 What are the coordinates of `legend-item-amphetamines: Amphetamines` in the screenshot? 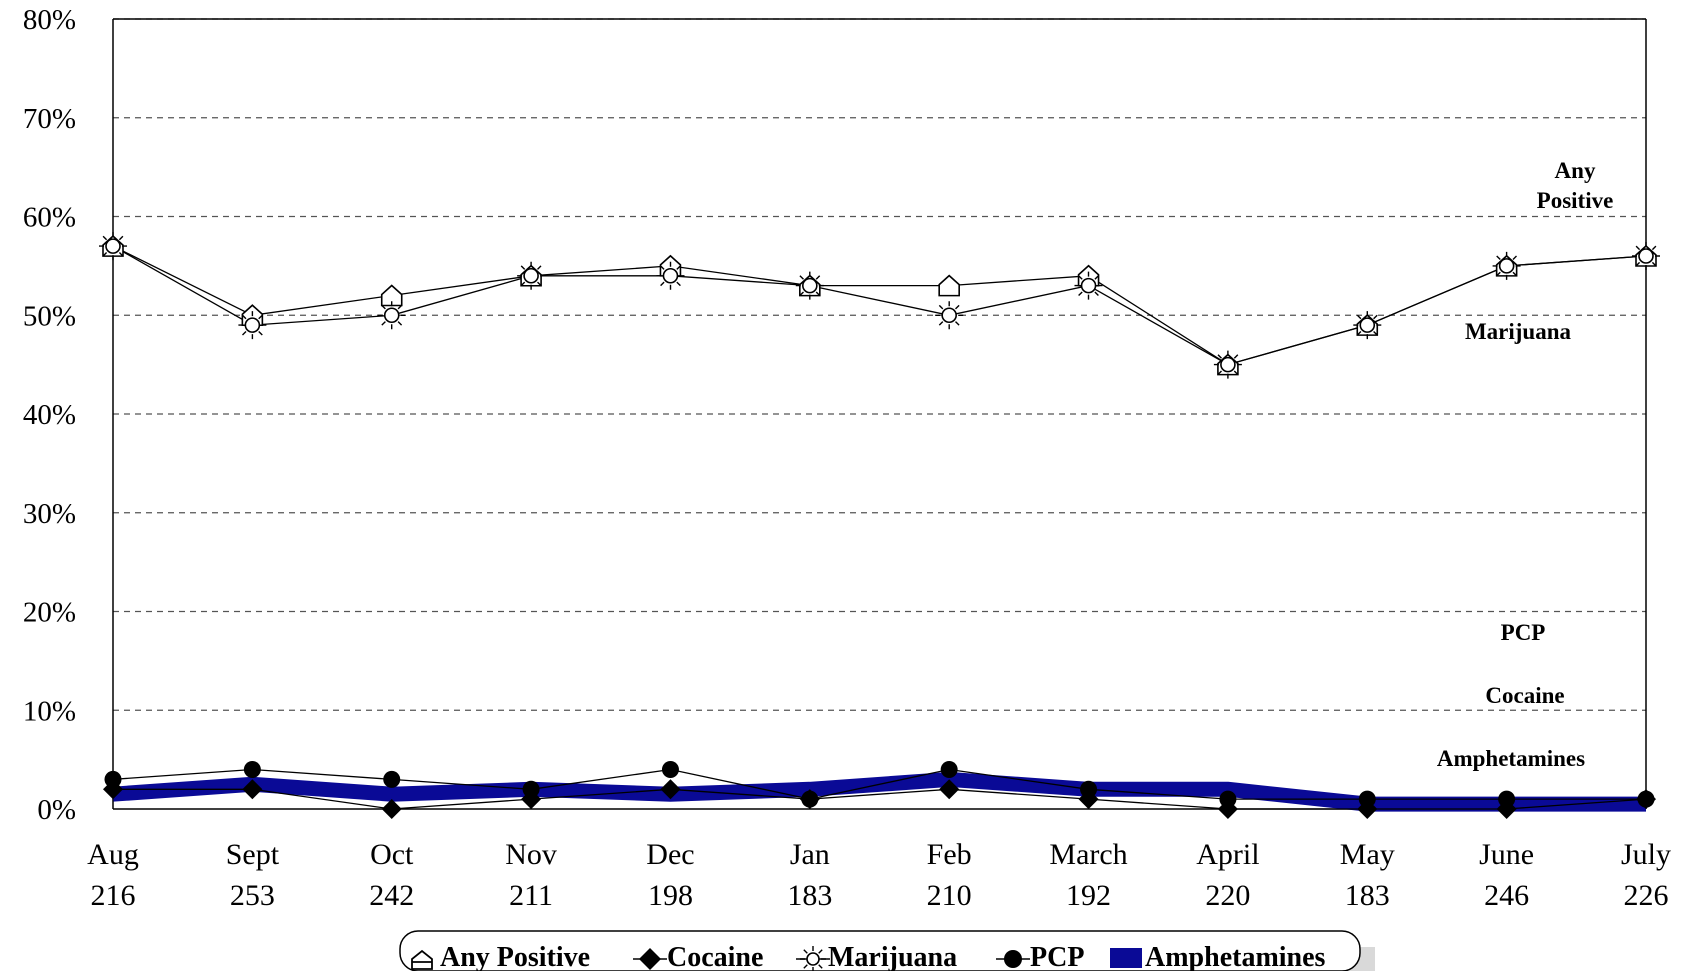 It's located at (1218, 956).